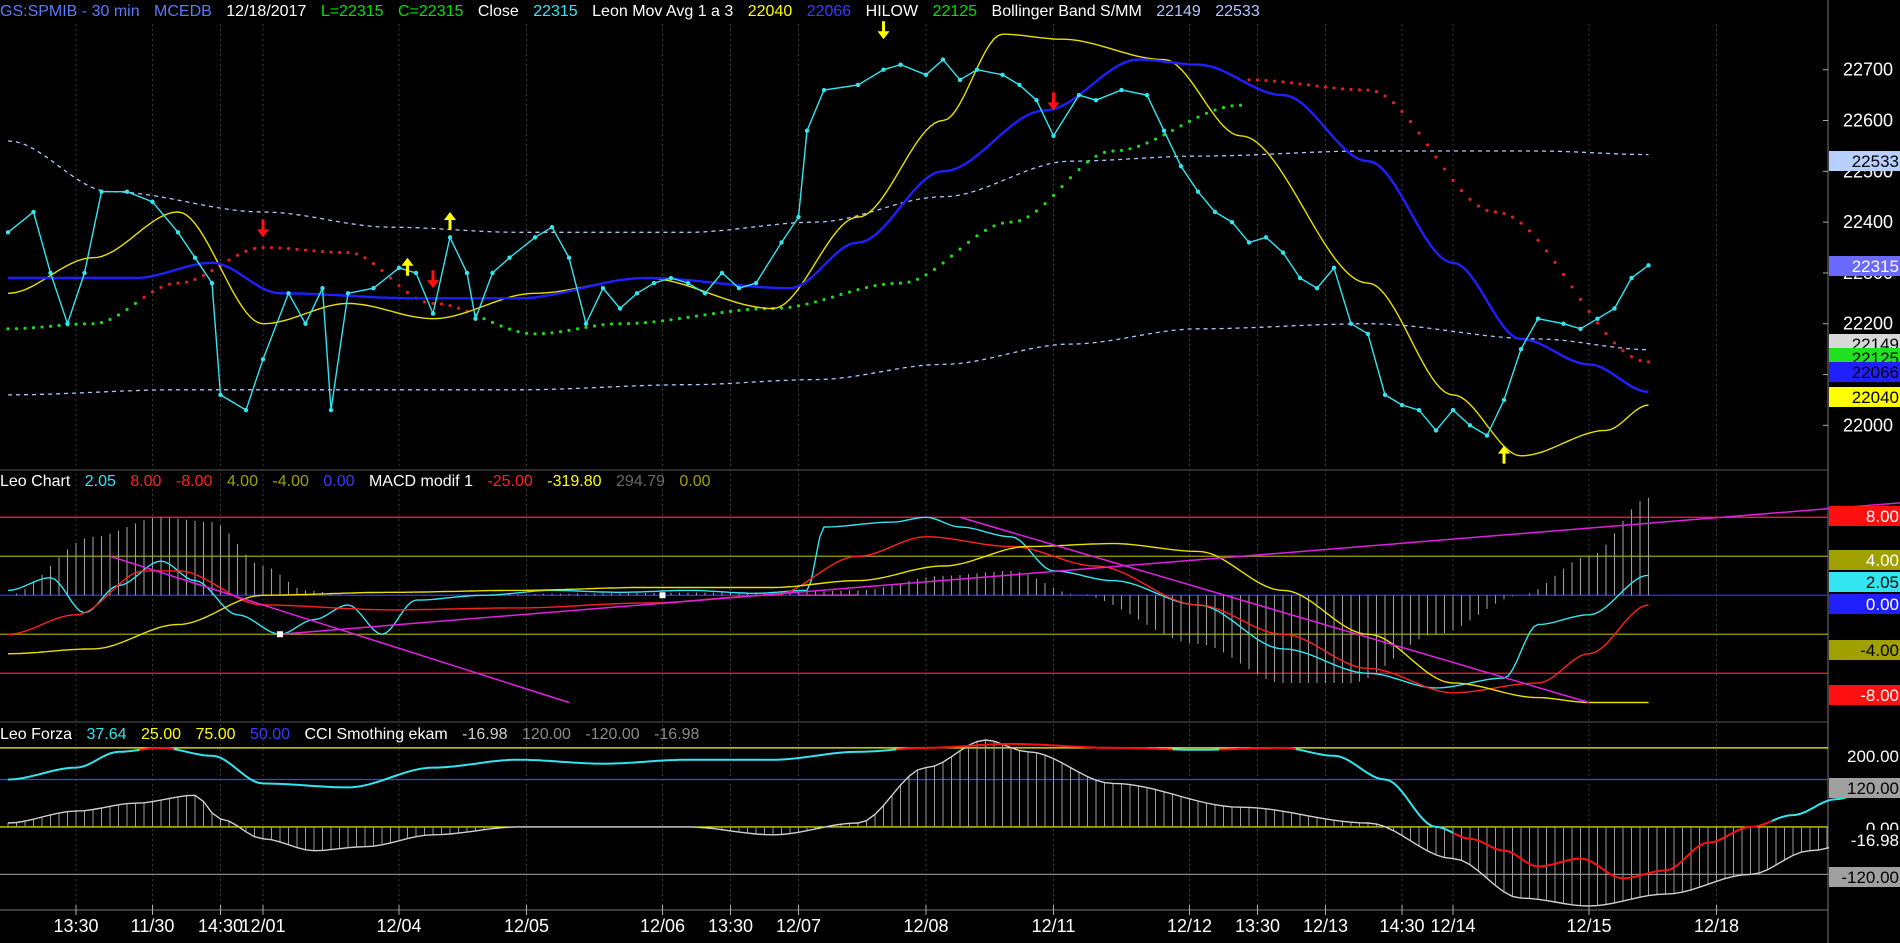 The image size is (1900, 943). I want to click on macd-value-badge: -4.00, so click(1864, 650).